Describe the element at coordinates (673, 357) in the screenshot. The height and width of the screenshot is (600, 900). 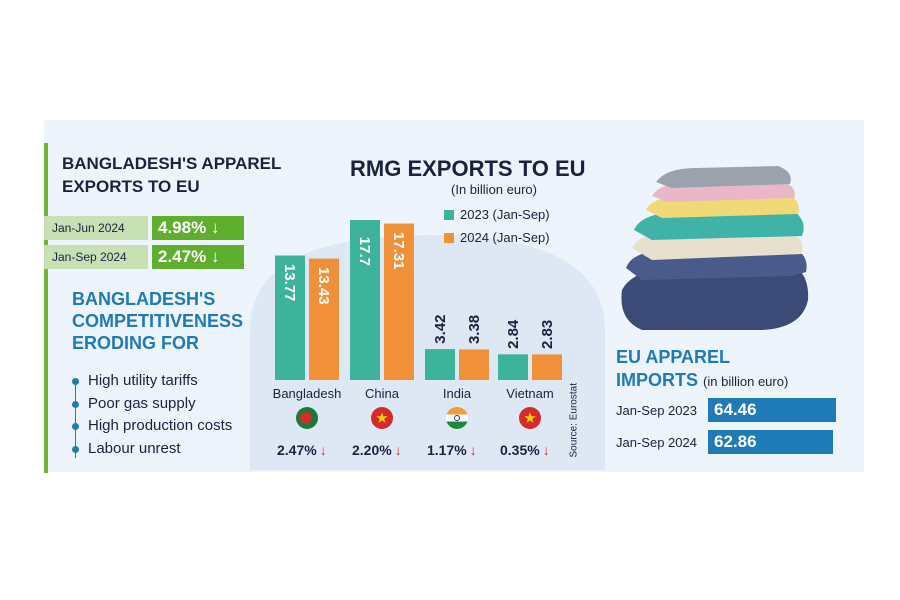
I see `eu-title-line1: EU APPAREL` at that location.